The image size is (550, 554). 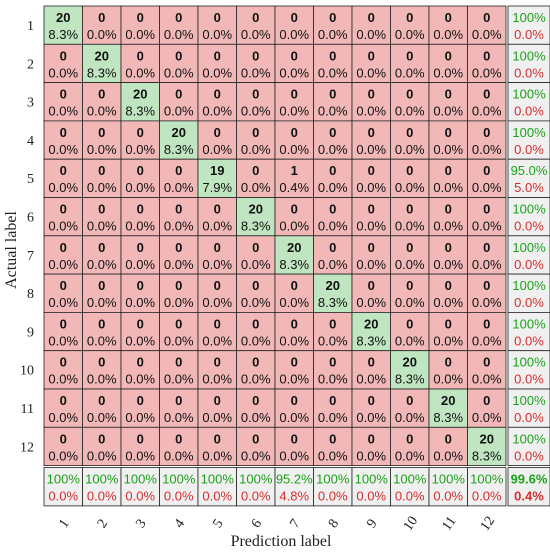 What do you see at coordinates (281, 541) in the screenshot?
I see `x-axis-label: Prediction label` at bounding box center [281, 541].